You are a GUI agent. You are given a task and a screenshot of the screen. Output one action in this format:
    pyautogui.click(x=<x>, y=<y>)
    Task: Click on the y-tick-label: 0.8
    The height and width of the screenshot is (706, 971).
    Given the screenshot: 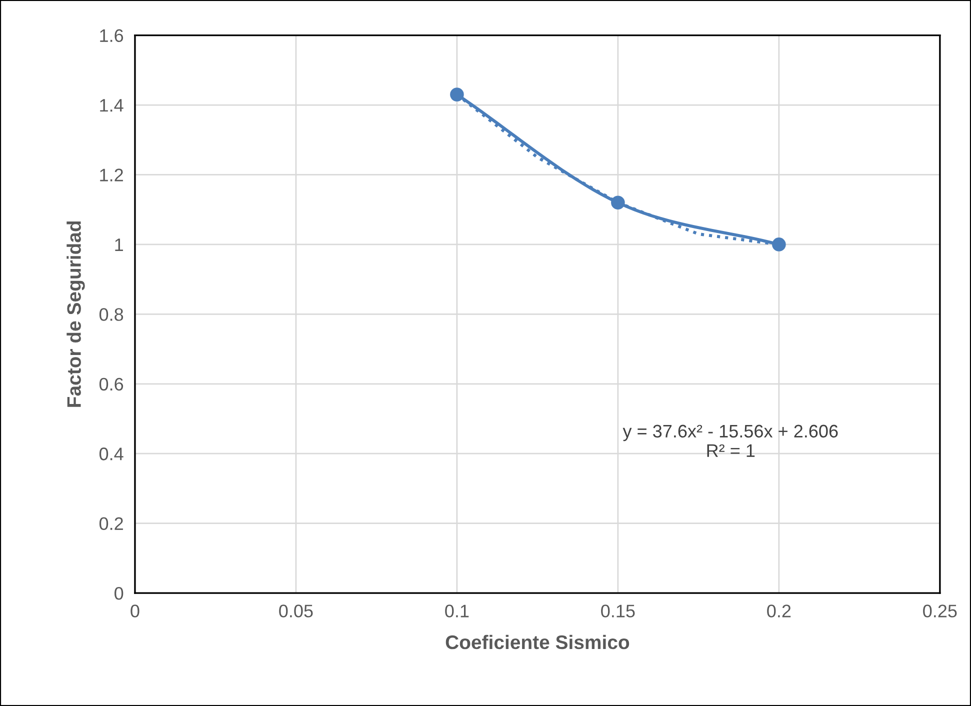 What is the action you would take?
    pyautogui.click(x=111, y=314)
    